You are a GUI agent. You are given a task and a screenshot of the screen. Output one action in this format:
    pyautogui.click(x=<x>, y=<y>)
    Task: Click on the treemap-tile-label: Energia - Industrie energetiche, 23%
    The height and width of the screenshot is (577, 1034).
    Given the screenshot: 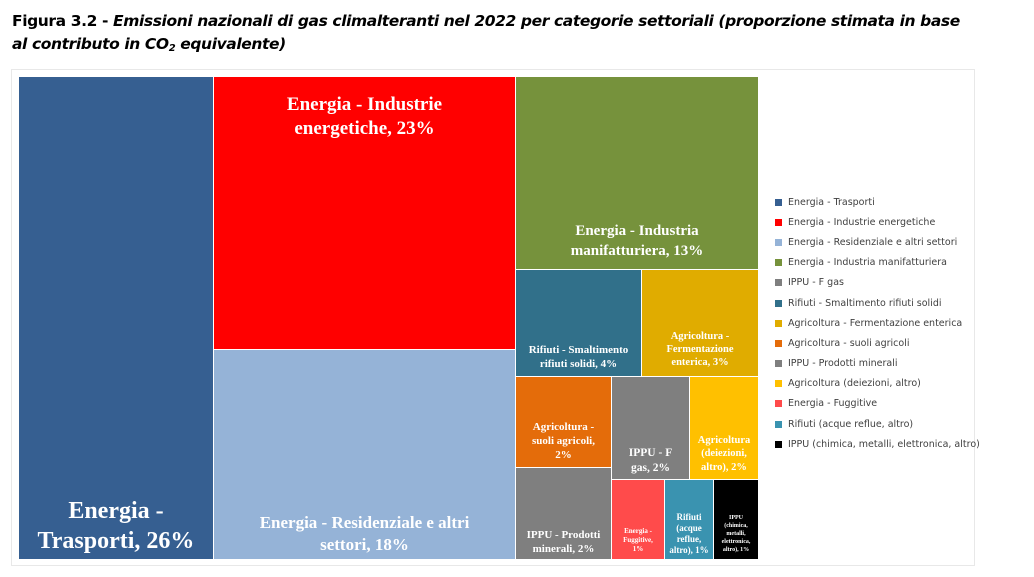 What is the action you would take?
    pyautogui.click(x=364, y=116)
    